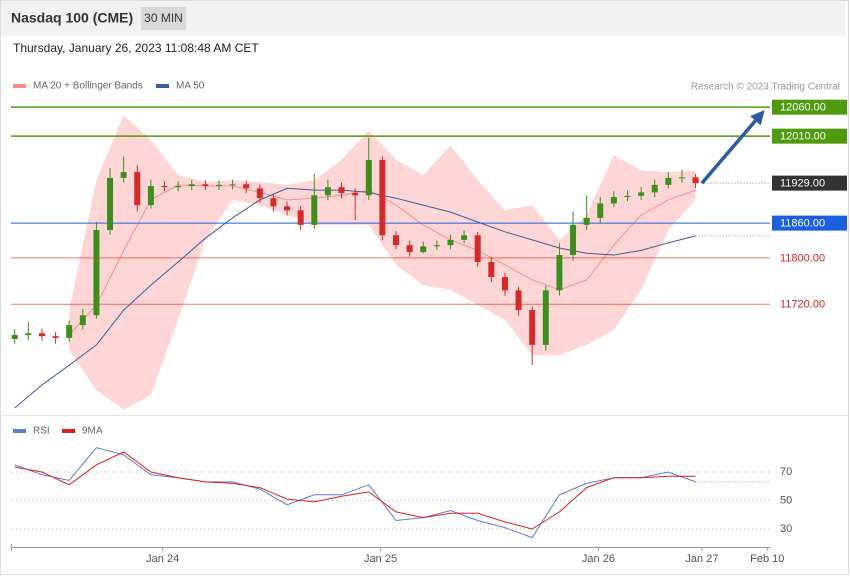  I want to click on legend-label: 9MA, so click(92, 431).